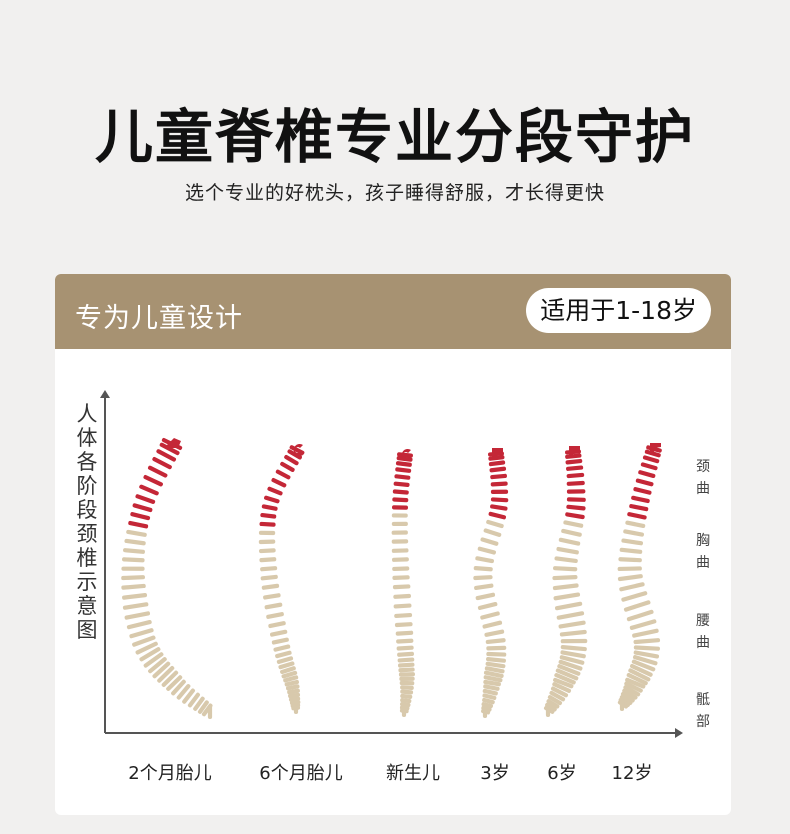  Describe the element at coordinates (105, 394) in the screenshot. I see `y-axis-arrow-icon` at that location.